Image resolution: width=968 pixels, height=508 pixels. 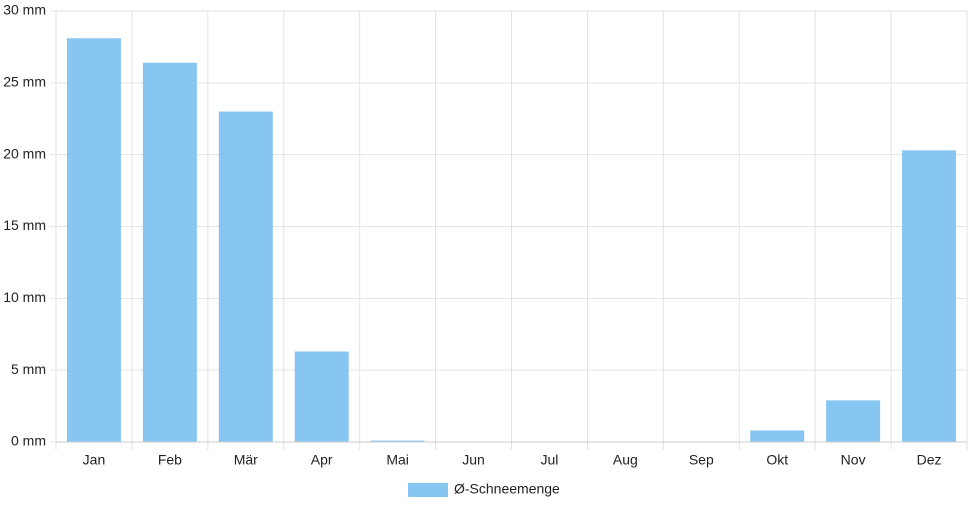 What do you see at coordinates (28, 441) in the screenshot?
I see `y-tick-label: 0 mm` at bounding box center [28, 441].